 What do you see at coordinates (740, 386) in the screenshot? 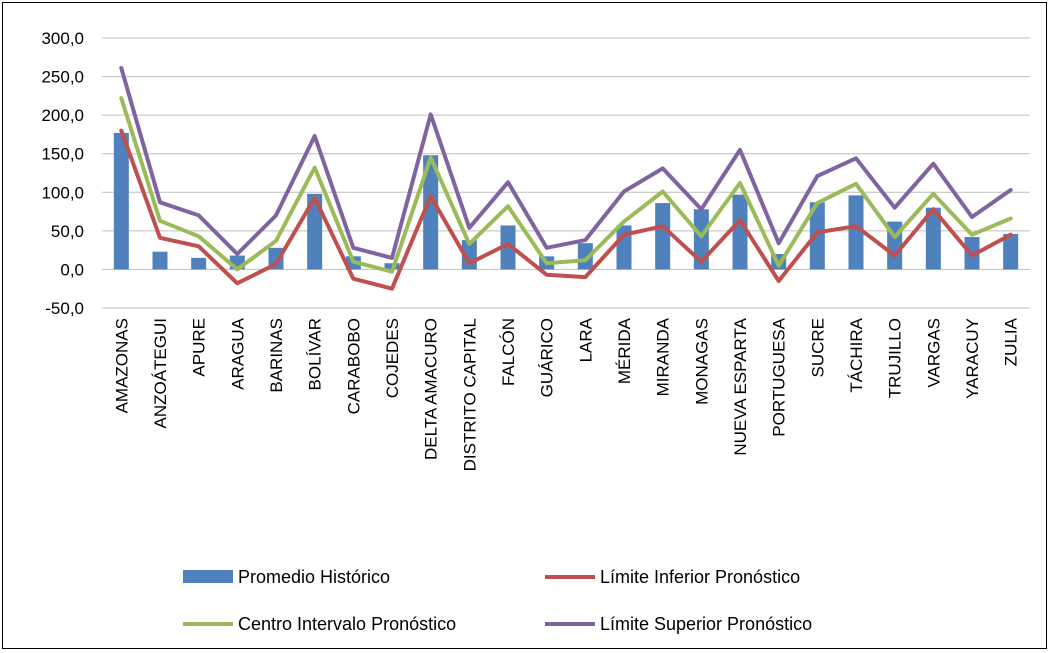
I see `x-tick-label: NUEVA ESPARTA` at bounding box center [740, 386].